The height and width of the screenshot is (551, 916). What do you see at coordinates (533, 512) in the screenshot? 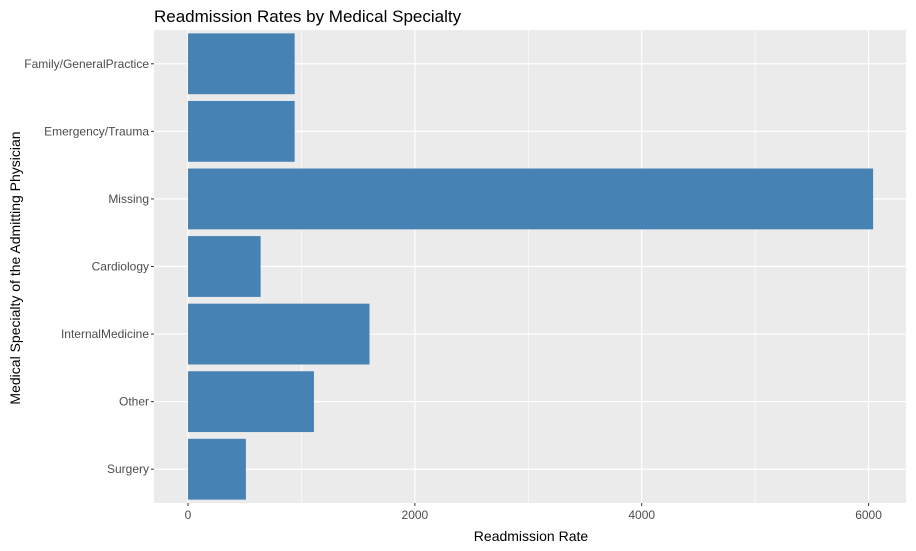
I see `x-axis: 0 2000 4000 6000` at bounding box center [533, 512].